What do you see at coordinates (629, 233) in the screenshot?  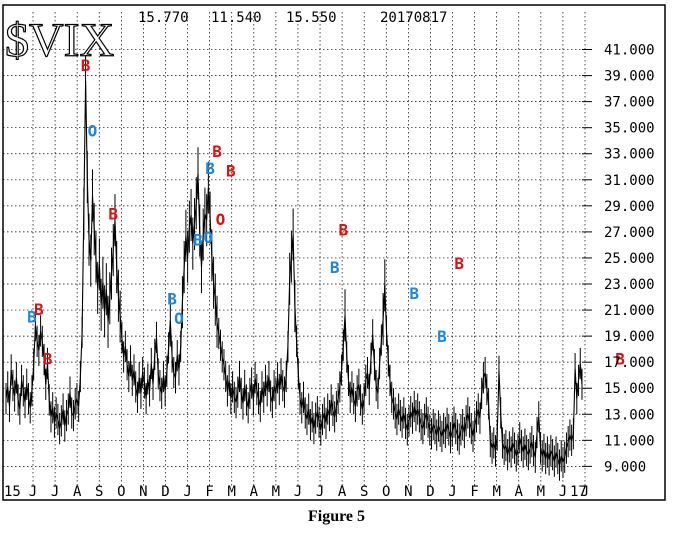 I see `y-tick-label: 27.000` at bounding box center [629, 233].